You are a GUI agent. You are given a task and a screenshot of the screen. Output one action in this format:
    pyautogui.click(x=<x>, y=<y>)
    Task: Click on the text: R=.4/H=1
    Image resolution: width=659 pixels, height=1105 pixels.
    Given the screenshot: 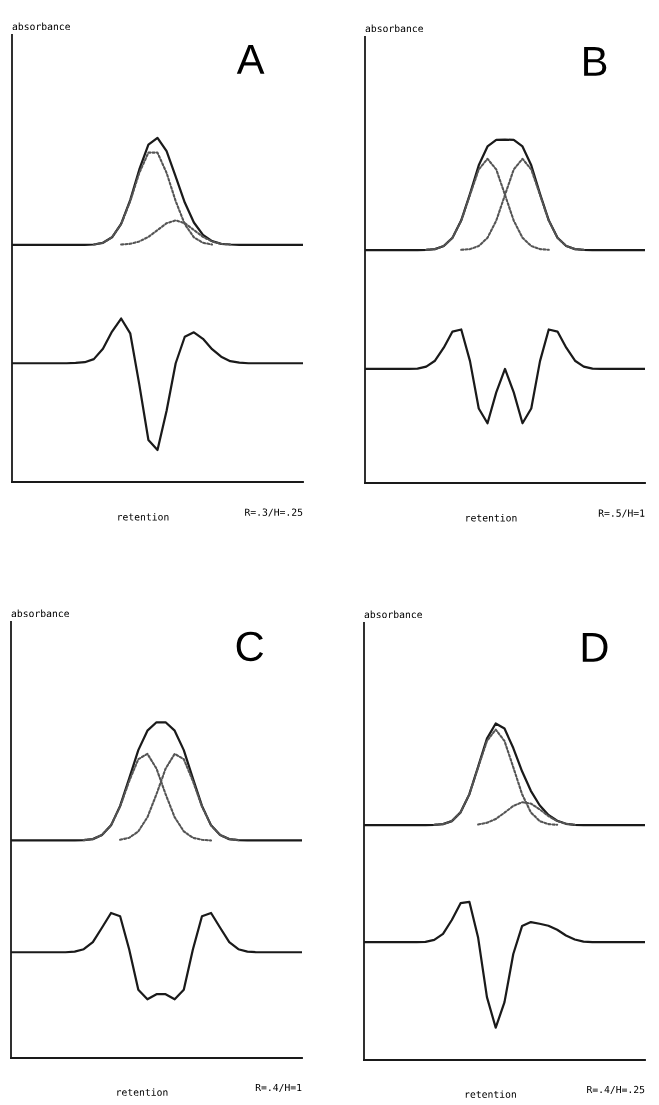 What is the action you would take?
    pyautogui.click(x=278, y=1087)
    